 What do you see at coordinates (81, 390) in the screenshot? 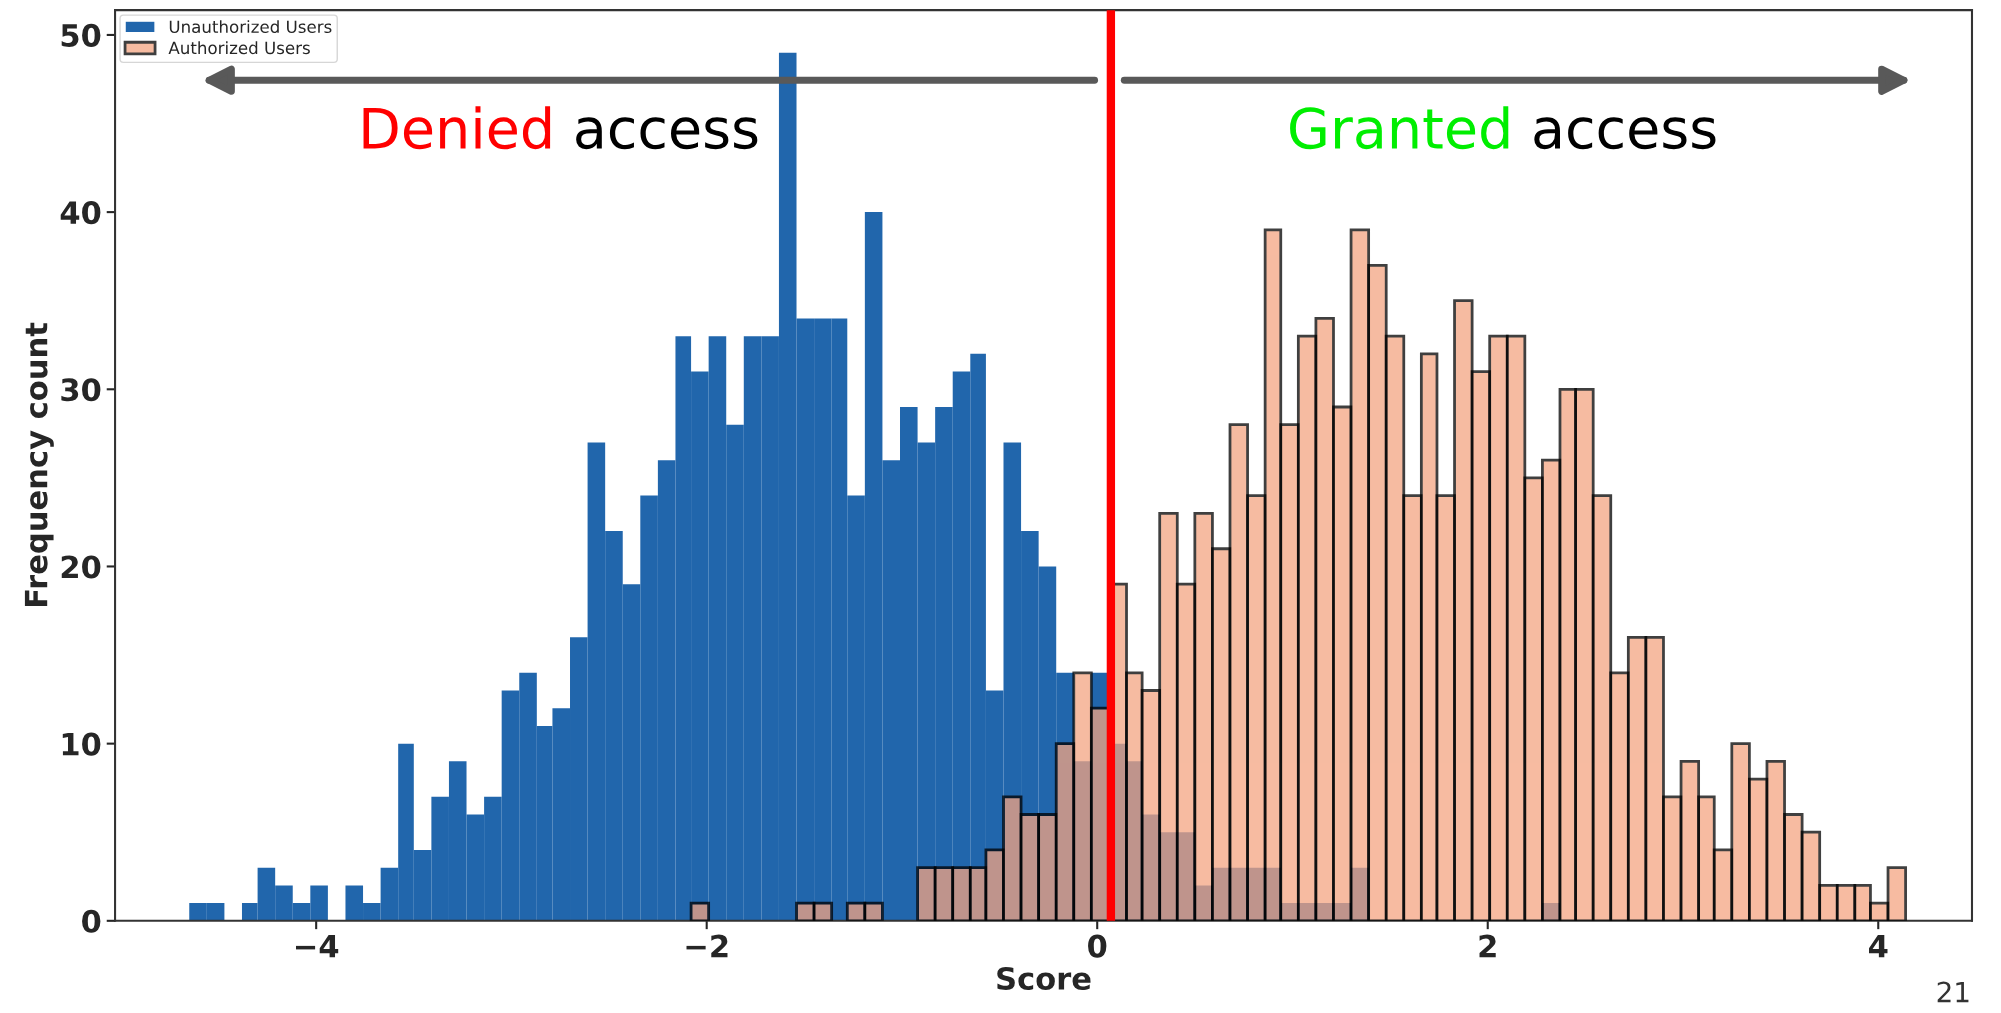
I see `y-tick-label: 30` at bounding box center [81, 390].